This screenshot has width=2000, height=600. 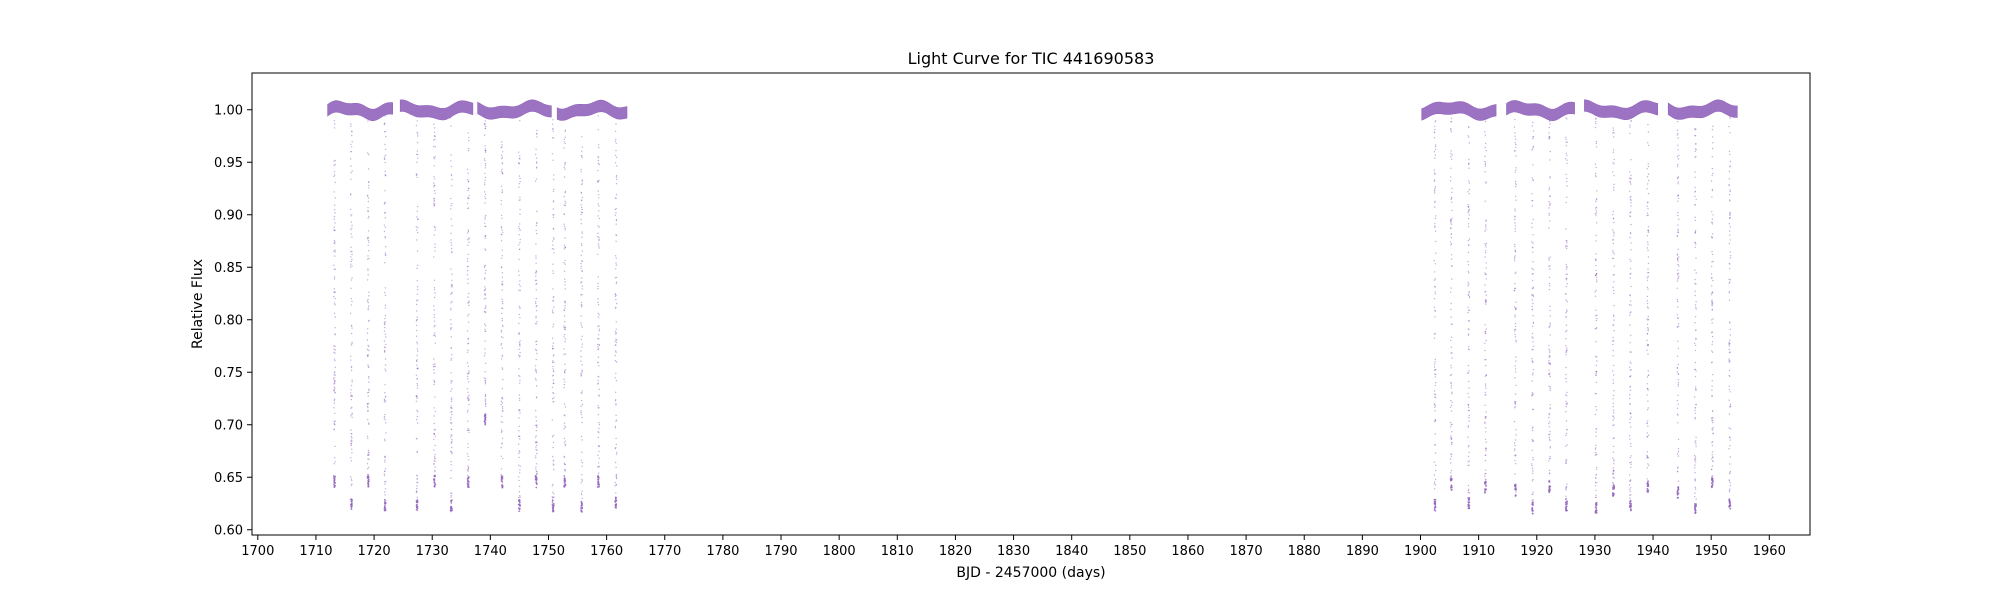 I want to click on x-tick-label: 1880, so click(x=1304, y=551).